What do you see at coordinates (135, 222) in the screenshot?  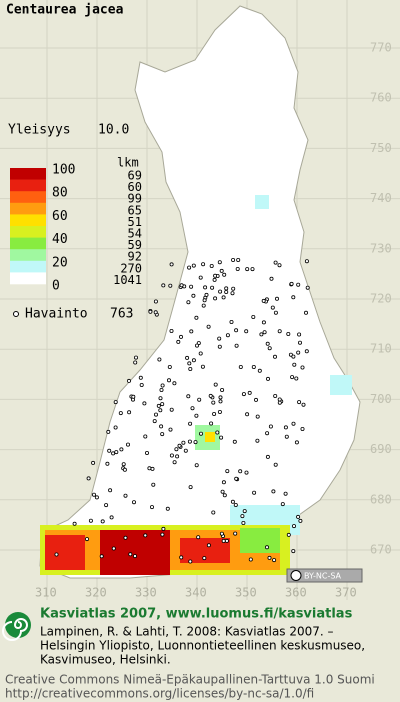 I see `legend-count: 51` at bounding box center [135, 222].